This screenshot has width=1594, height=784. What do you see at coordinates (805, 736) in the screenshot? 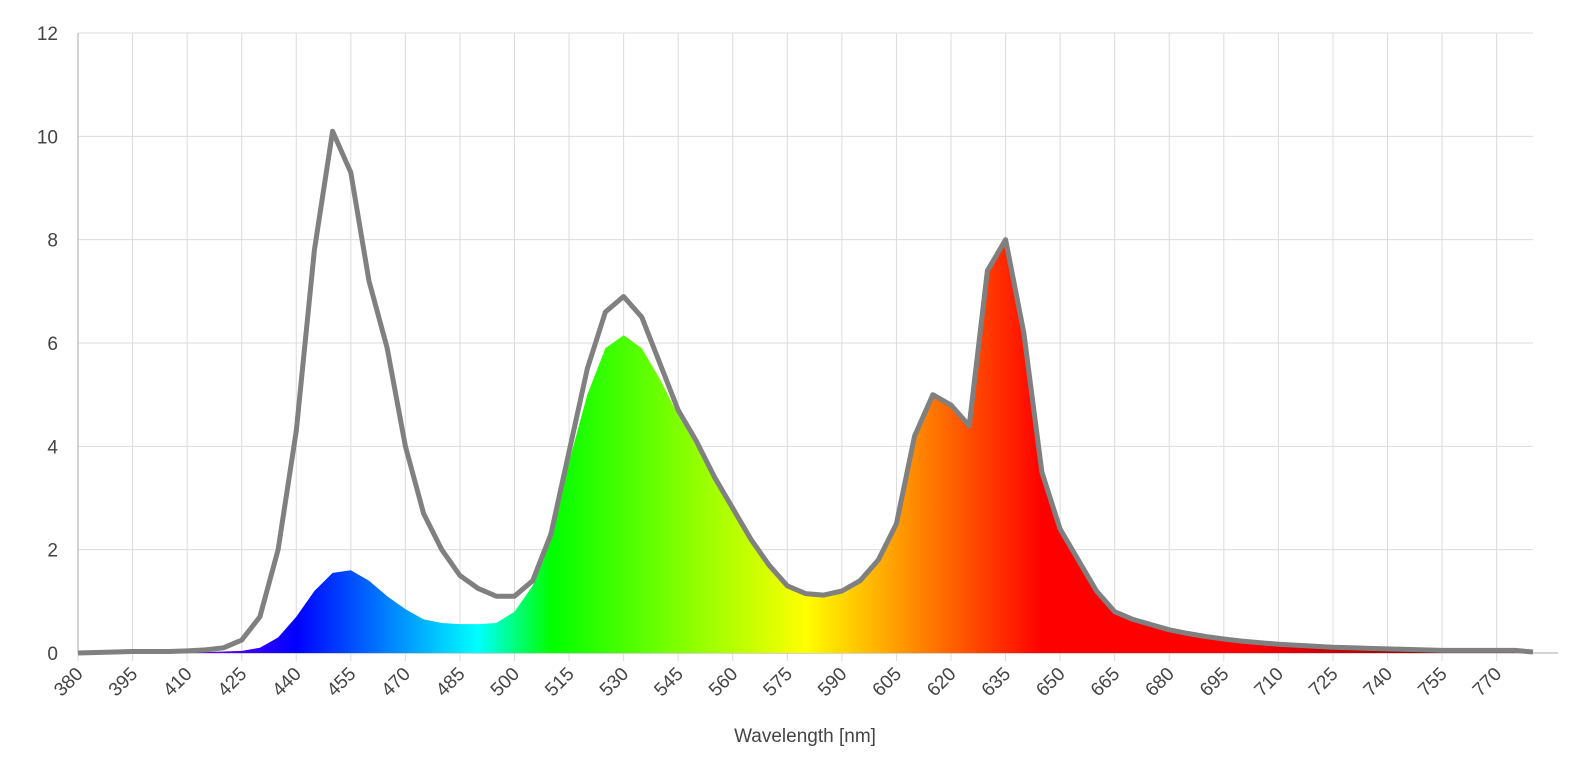
I see `x-axis-label: Wavelength [nm]` at bounding box center [805, 736].